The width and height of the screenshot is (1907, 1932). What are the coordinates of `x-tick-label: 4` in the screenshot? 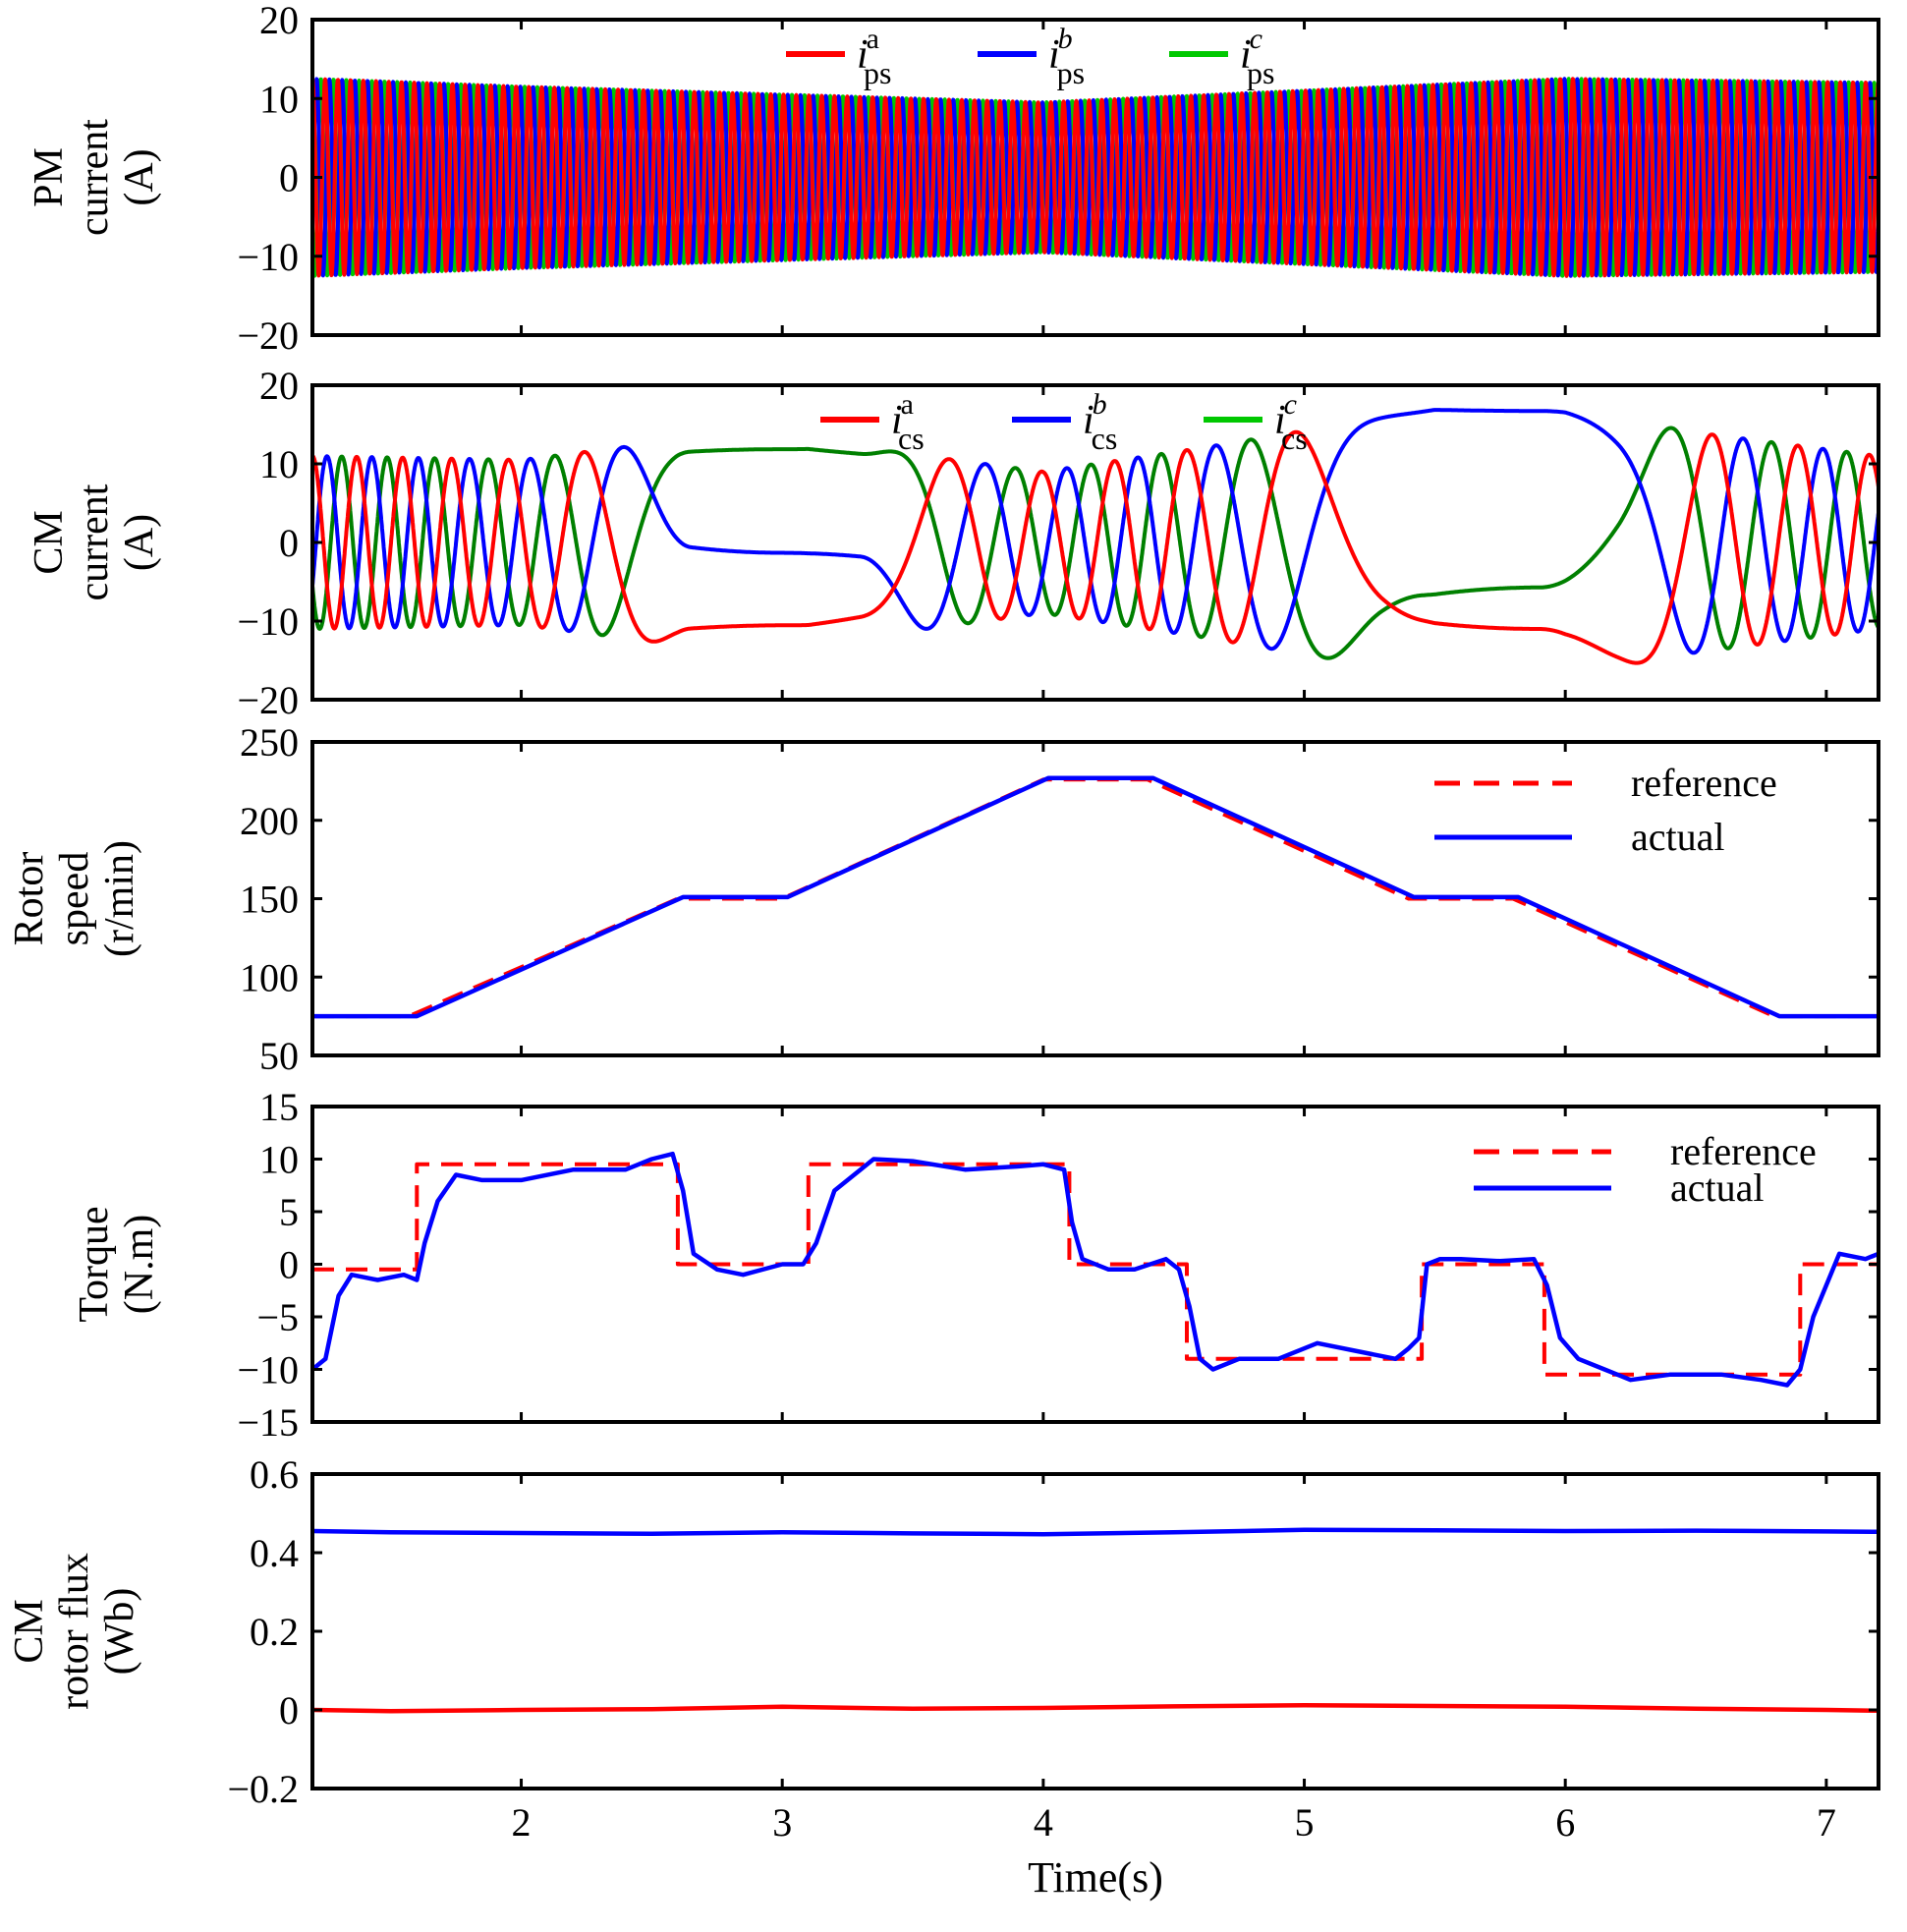 It's located at (1044, 1822).